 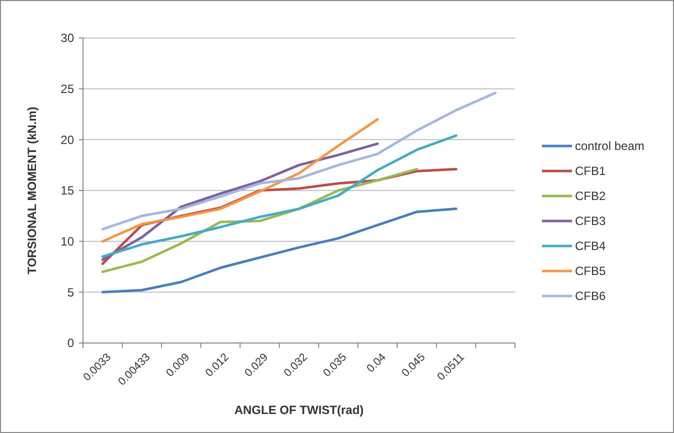 I want to click on x-axis-title: ANGLE OF TWIST(rad), so click(x=299, y=410).